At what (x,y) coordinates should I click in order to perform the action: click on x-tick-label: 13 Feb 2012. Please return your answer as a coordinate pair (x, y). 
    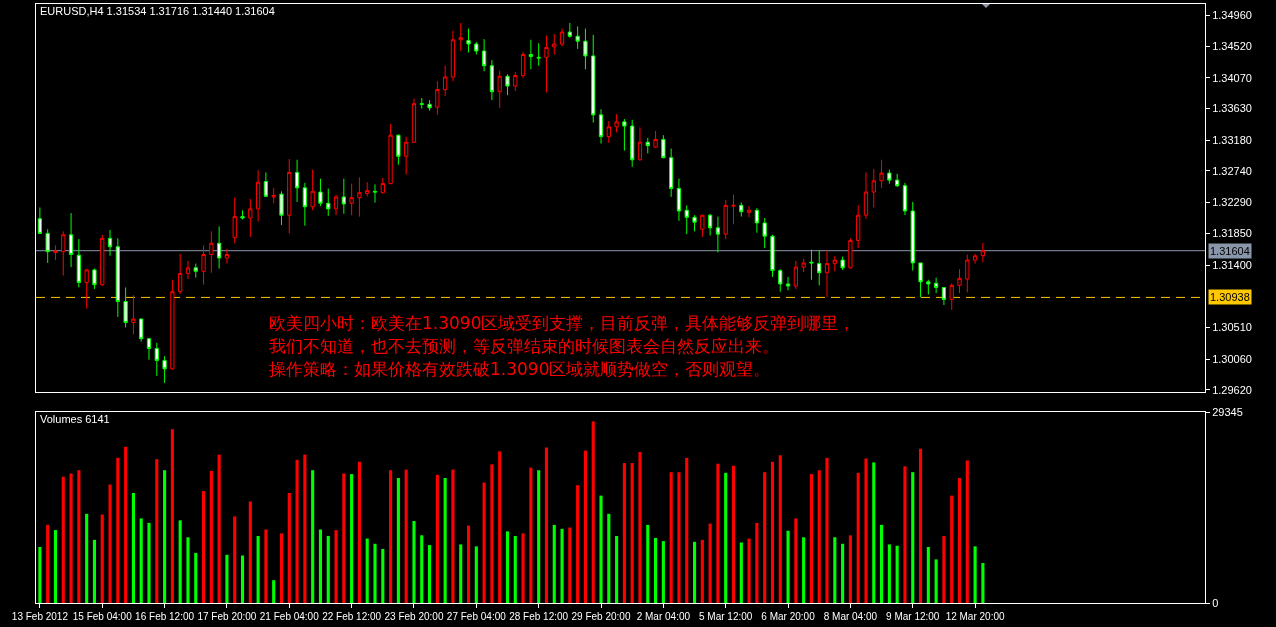
    Looking at the image, I should click on (40, 616).